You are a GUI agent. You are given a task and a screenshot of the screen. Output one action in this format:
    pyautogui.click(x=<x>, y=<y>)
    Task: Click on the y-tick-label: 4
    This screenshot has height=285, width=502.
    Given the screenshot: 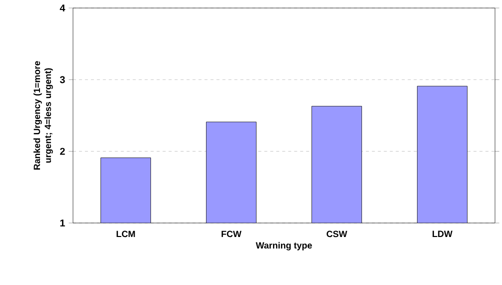 What is the action you would take?
    pyautogui.click(x=63, y=8)
    